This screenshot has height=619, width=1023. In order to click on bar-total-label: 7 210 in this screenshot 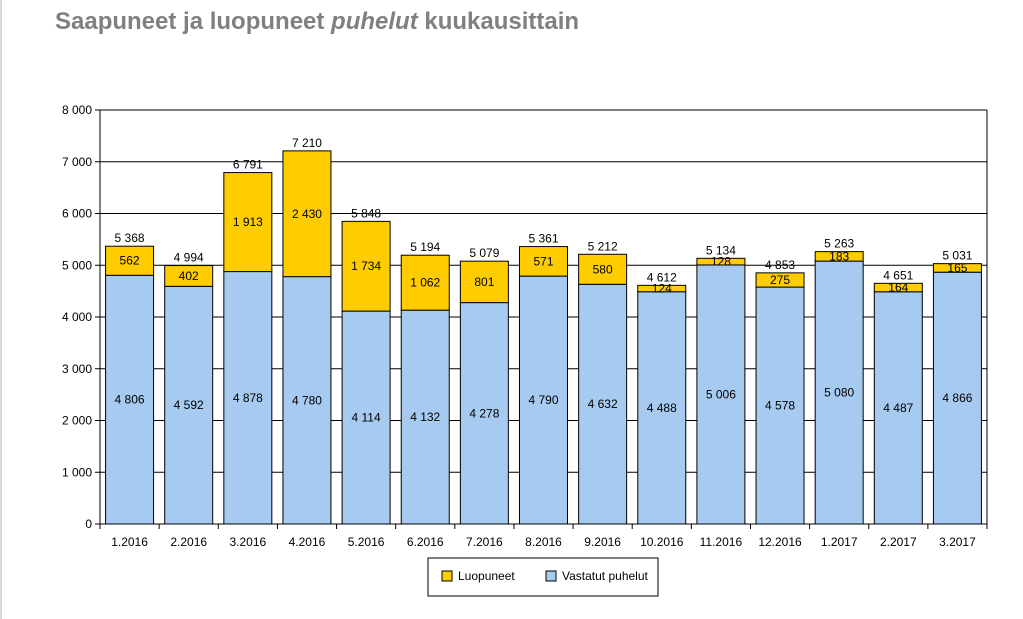, I will do `click(307, 143)`.